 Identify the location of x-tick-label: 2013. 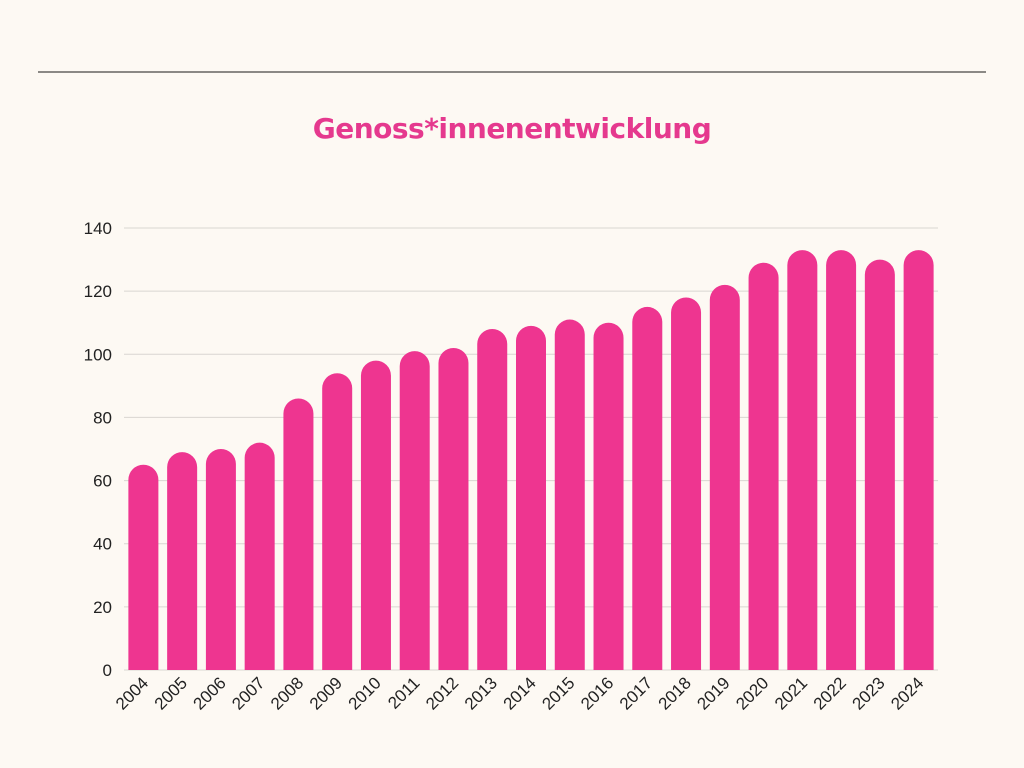
(481, 693).